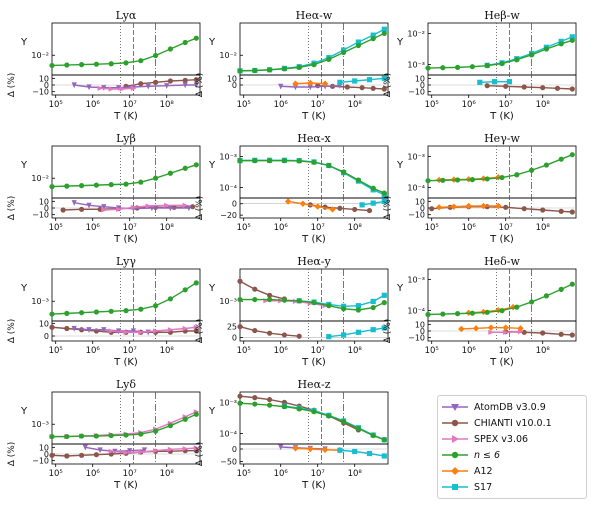 The image size is (598, 512). What do you see at coordinates (487, 455) in the screenshot?
I see `legend-label-n6: n ≤ 6` at bounding box center [487, 455].